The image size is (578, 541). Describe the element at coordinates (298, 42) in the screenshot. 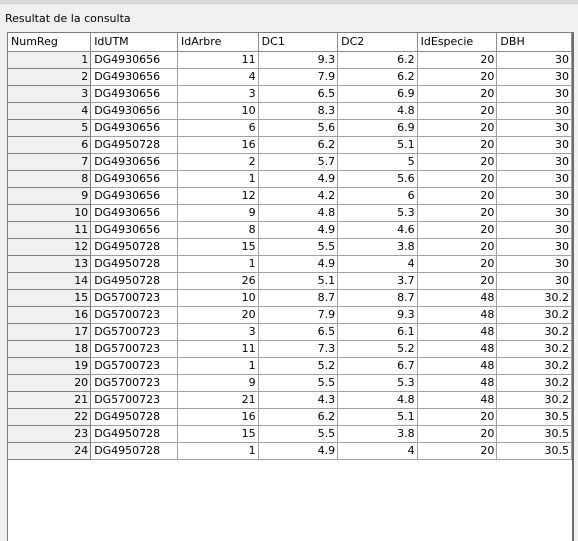

I see `column-header-dc1: DC1` at that location.